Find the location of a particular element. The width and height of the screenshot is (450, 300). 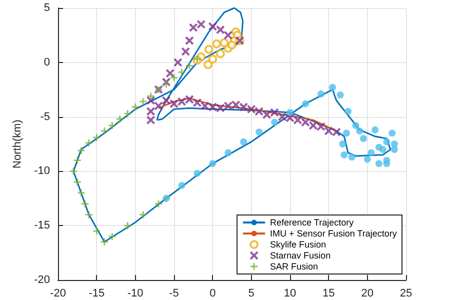

y-tick-label: 0 is located at coordinates (47, 62).